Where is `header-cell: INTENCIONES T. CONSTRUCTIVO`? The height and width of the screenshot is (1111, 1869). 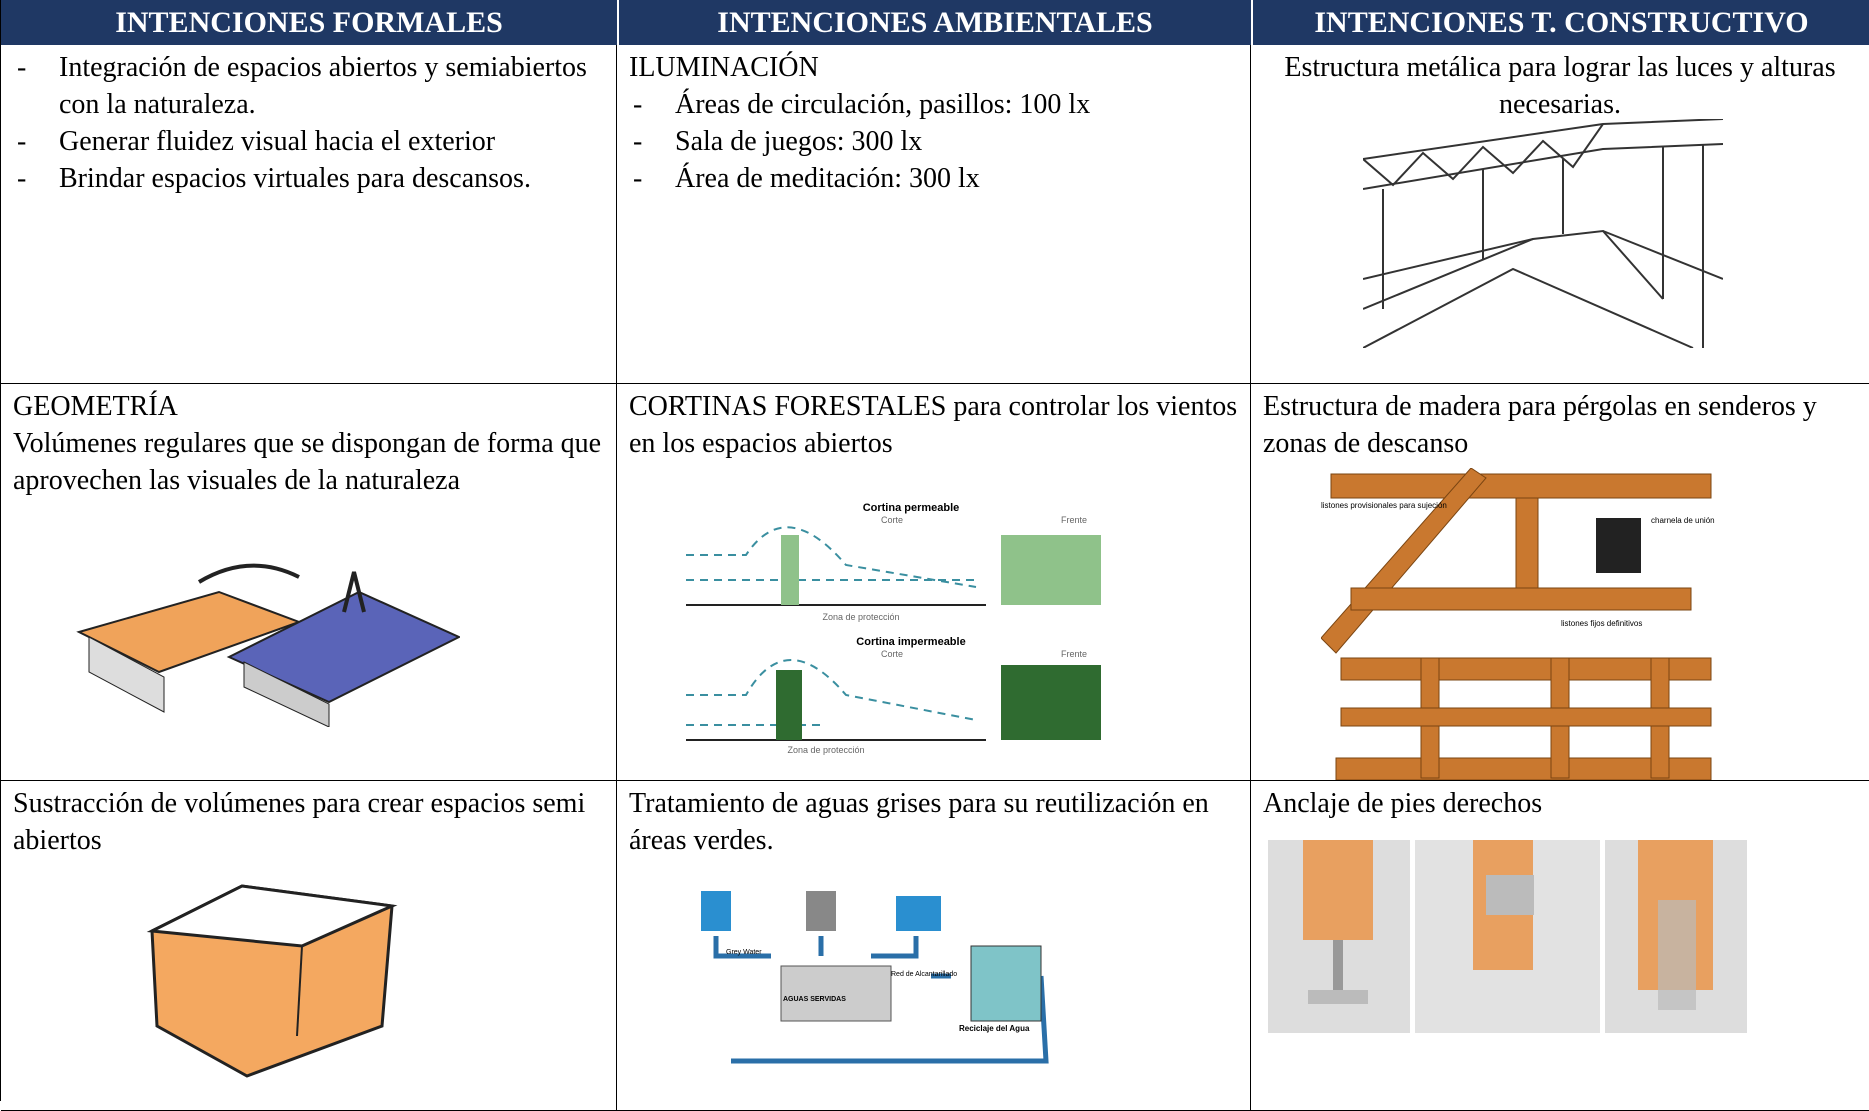 header-cell: INTENCIONES T. CONSTRUCTIVO is located at coordinates (1560, 22).